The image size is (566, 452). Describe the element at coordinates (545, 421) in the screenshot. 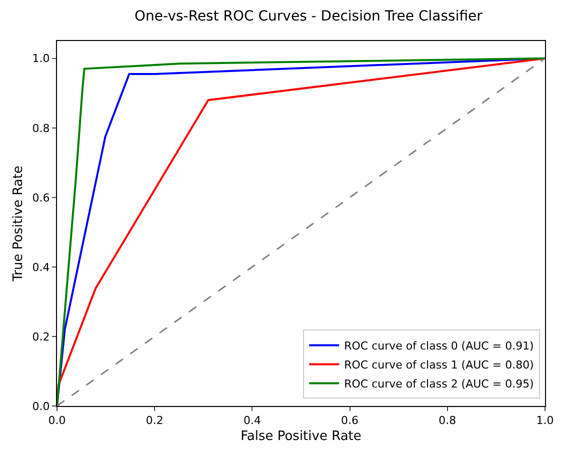

I see `x-tick-label: 1.0` at that location.